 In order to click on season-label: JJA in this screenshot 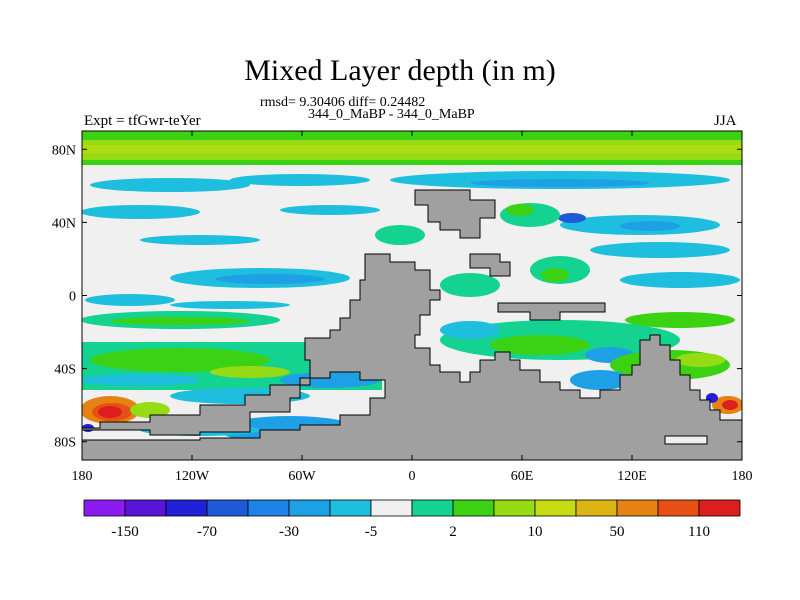, I will do `click(725, 121)`.